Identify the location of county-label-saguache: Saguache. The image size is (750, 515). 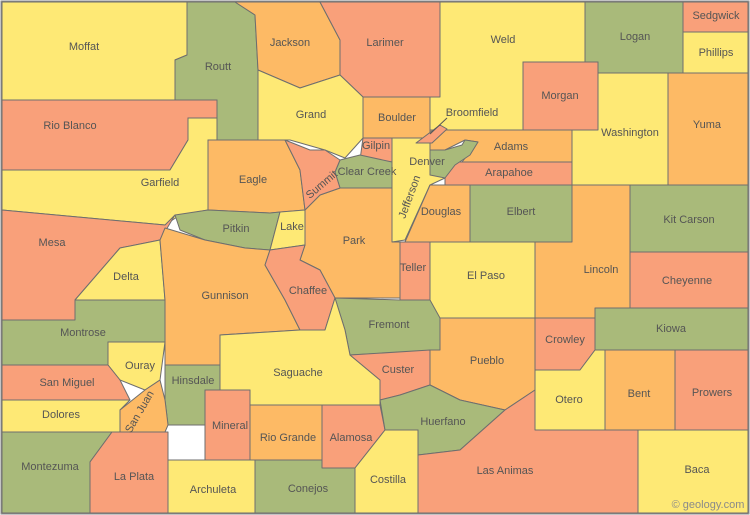
(298, 373).